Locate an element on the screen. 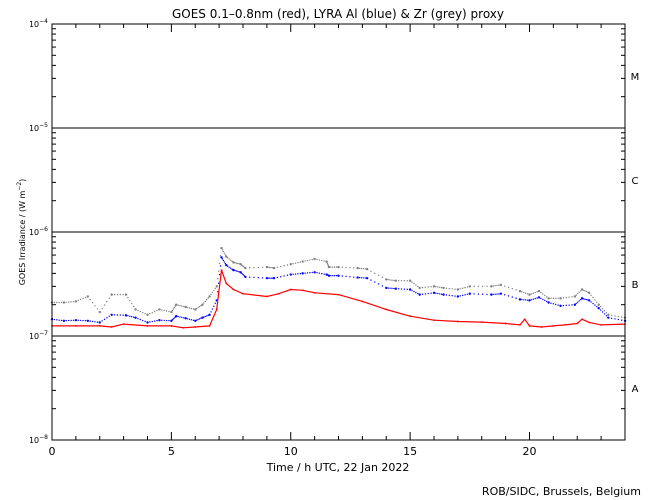  y-tick-exponent: −4 is located at coordinates (43, 21).